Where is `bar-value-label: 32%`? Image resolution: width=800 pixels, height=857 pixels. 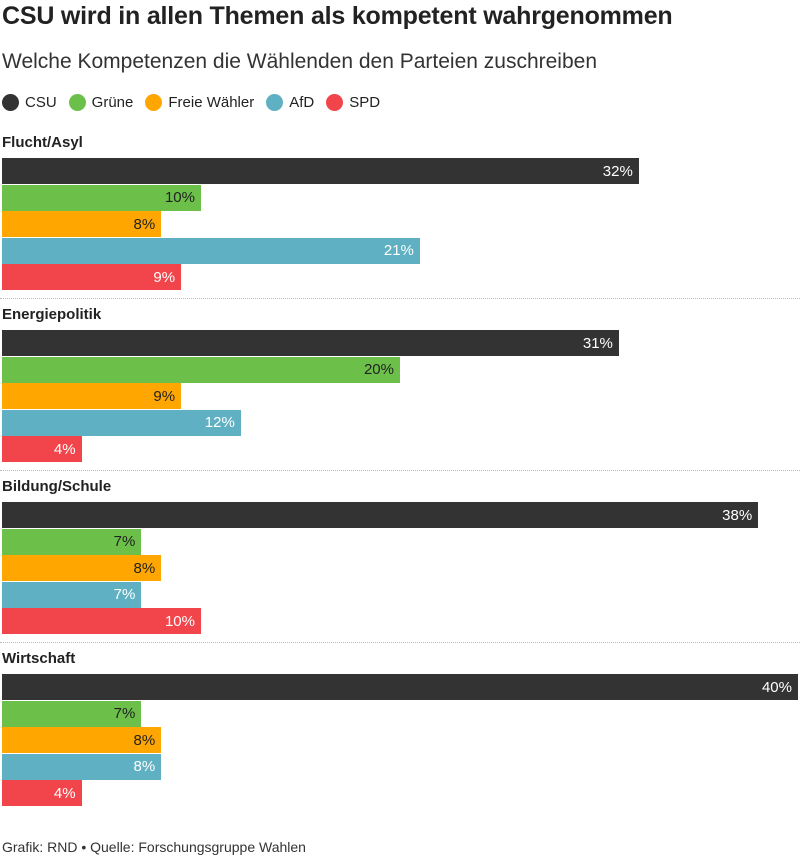 bar-value-label: 32% is located at coordinates (617, 171).